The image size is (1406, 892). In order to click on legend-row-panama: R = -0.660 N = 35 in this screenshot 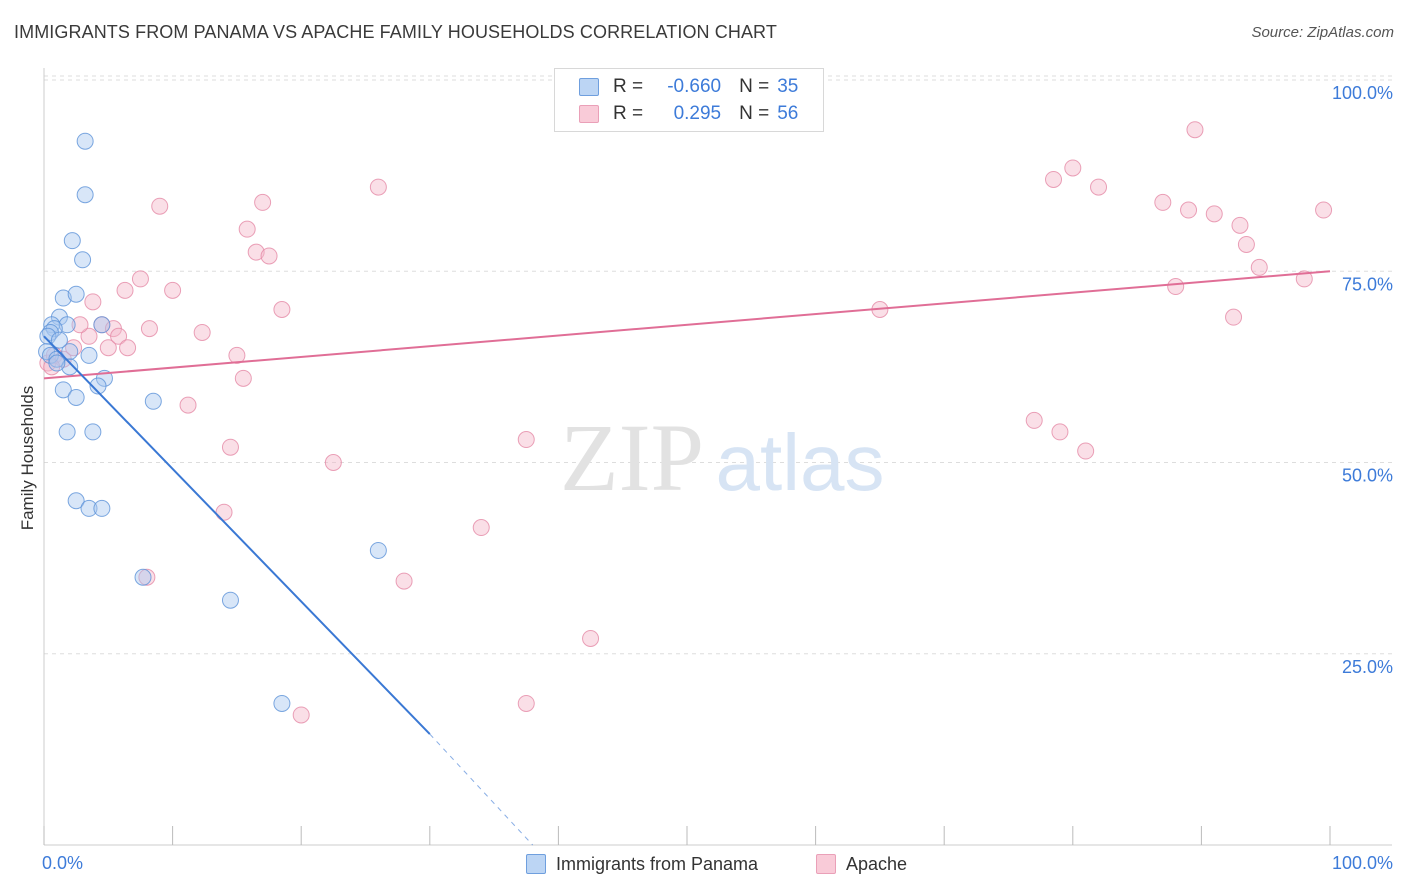, I will do `click(688, 87)`.